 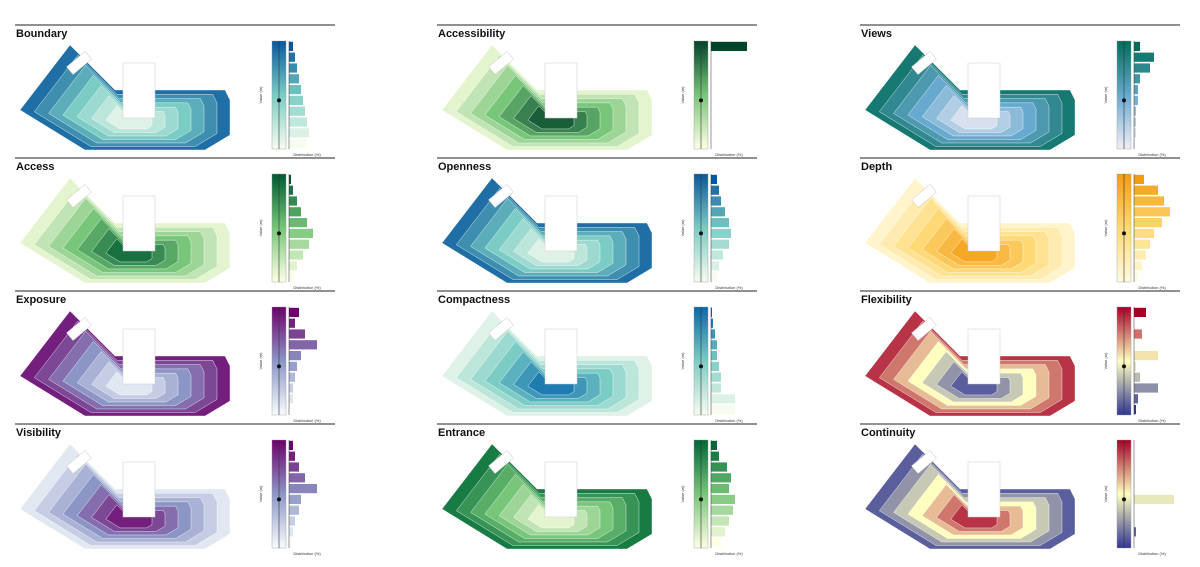 What do you see at coordinates (35, 167) in the screenshot?
I see `panel-title: Access` at bounding box center [35, 167].